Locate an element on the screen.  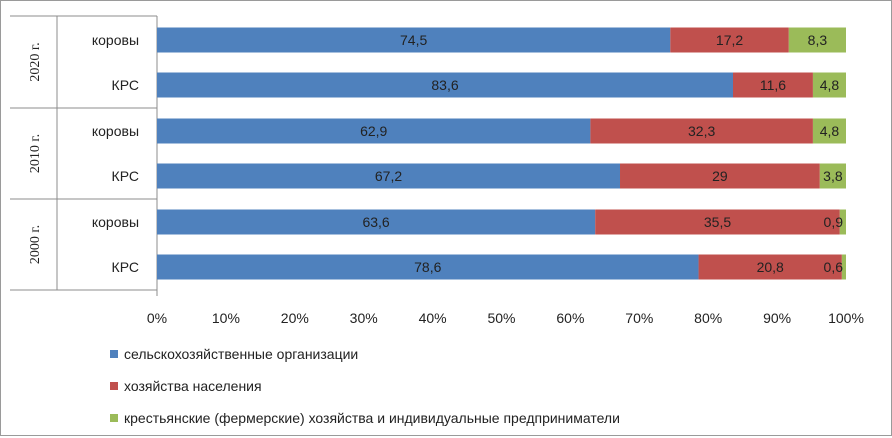
legend-label: сельскохозяйственные организации is located at coordinates (241, 354).